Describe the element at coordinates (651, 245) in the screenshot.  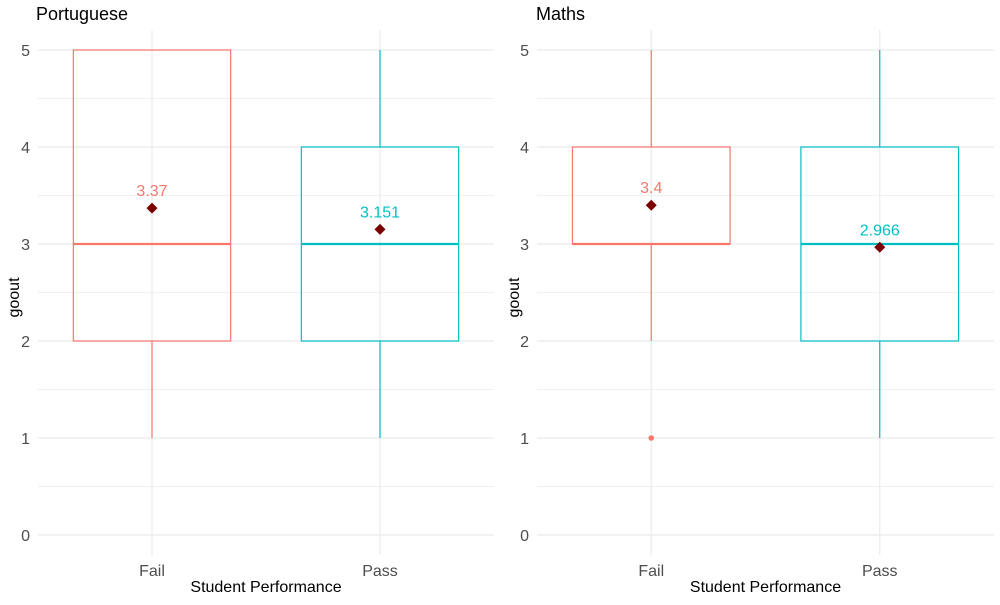
I see `box-fail: 3.4` at that location.